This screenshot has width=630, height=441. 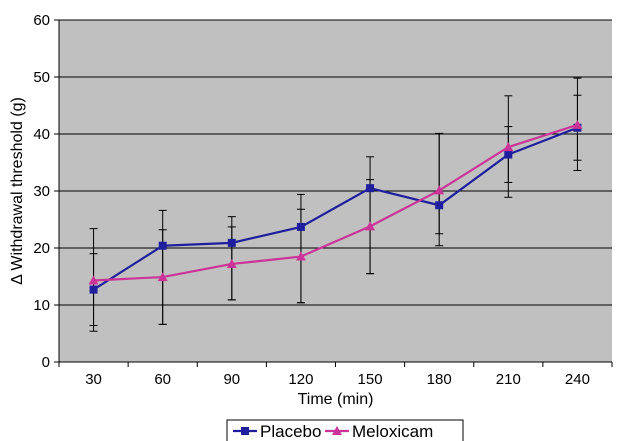 What do you see at coordinates (370, 379) in the screenshot?
I see `x-tick-label: 150` at bounding box center [370, 379].